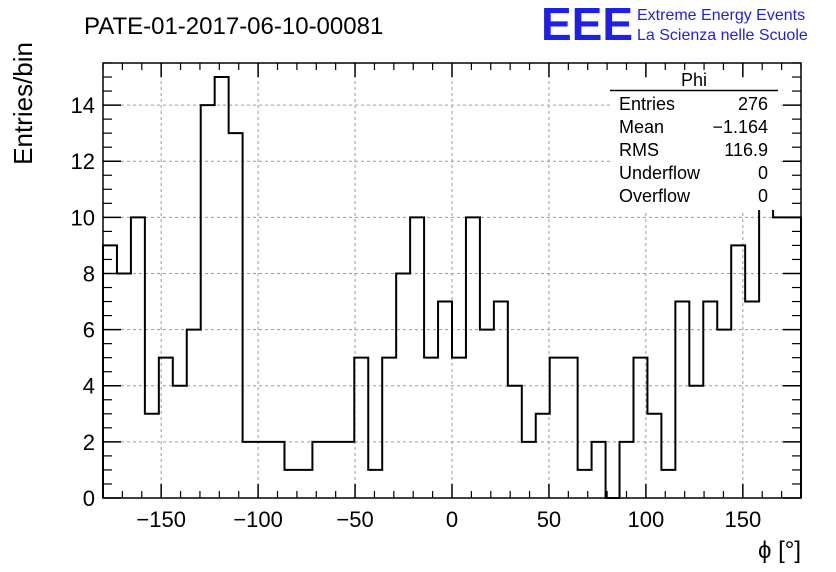 The image size is (836, 572). What do you see at coordinates (722, 35) in the screenshot?
I see `logo-line-2: La Scienza nelle Scuole` at bounding box center [722, 35].